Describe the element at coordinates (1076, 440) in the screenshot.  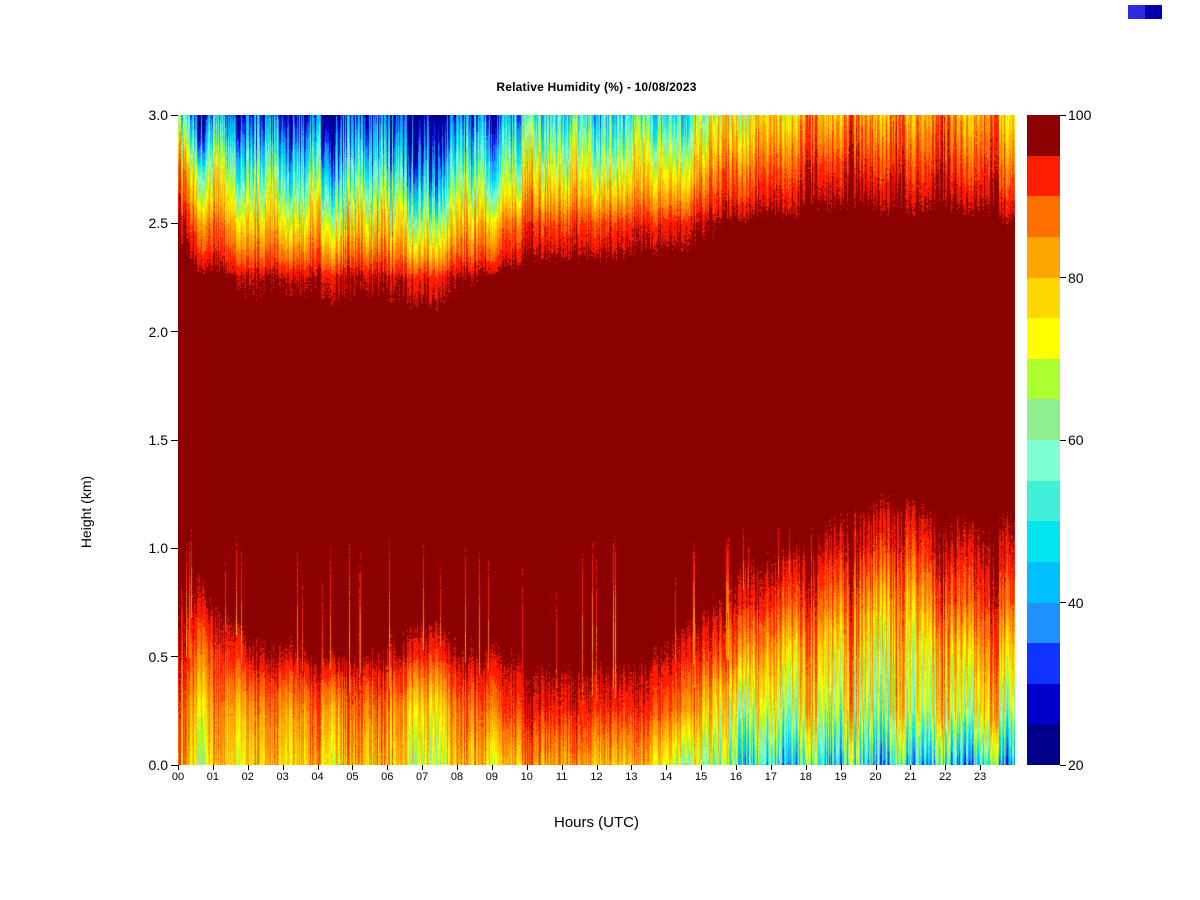
I see `colorbar-tick-label: 60` at that location.